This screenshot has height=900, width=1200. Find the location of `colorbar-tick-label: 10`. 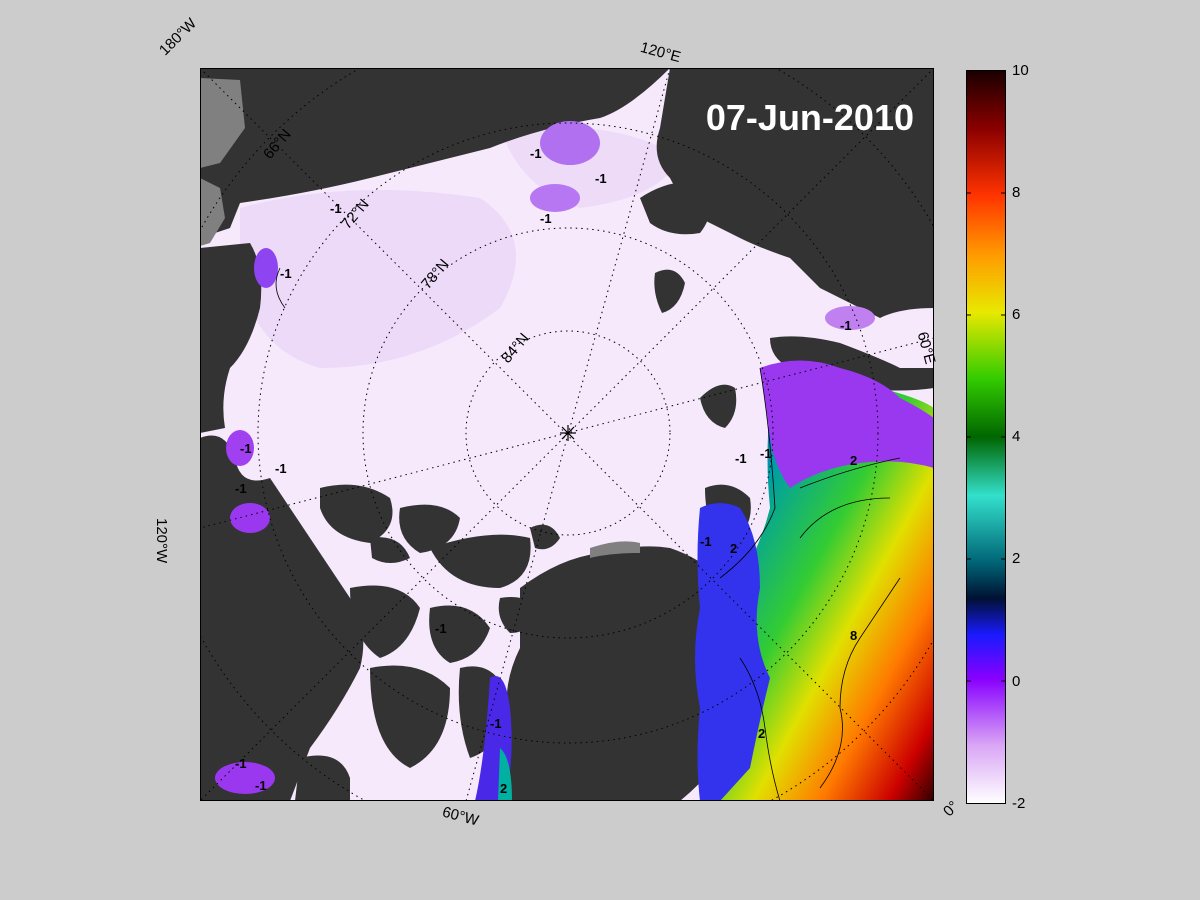

colorbar-tick-label: 10 is located at coordinates (1020, 70).